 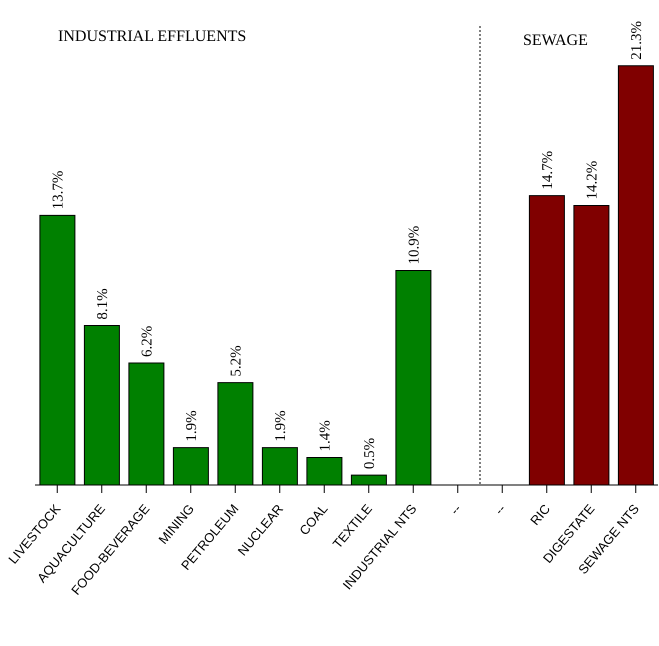 What do you see at coordinates (548, 170) in the screenshot?
I see `data-label: 14.7%` at bounding box center [548, 170].